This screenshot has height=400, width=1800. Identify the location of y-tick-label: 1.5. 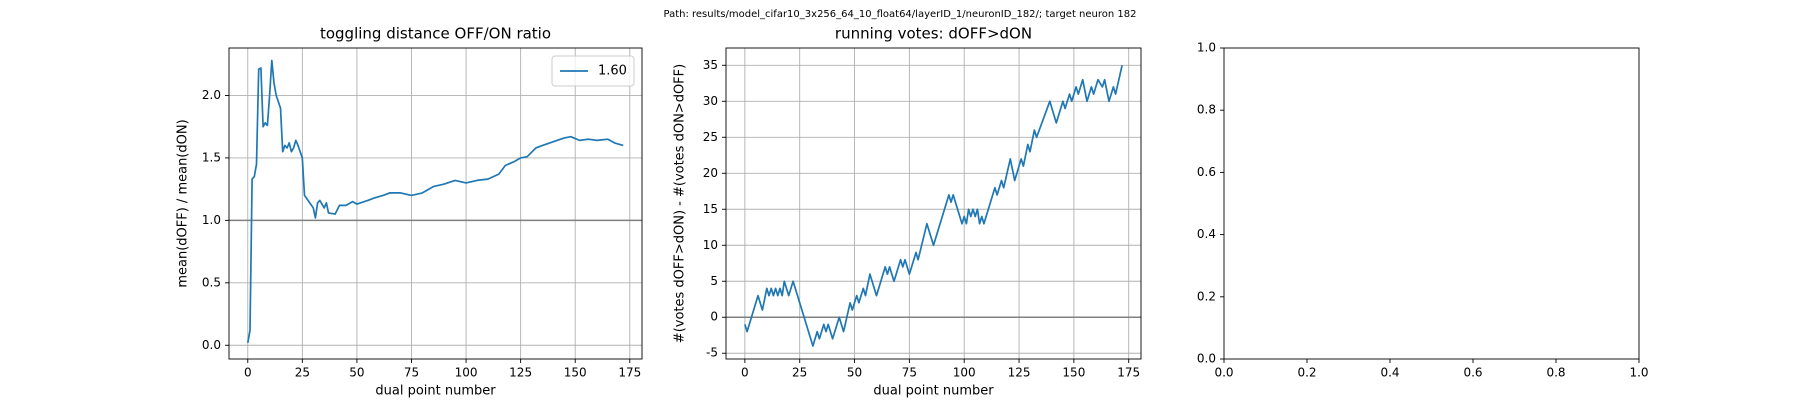
(211, 157).